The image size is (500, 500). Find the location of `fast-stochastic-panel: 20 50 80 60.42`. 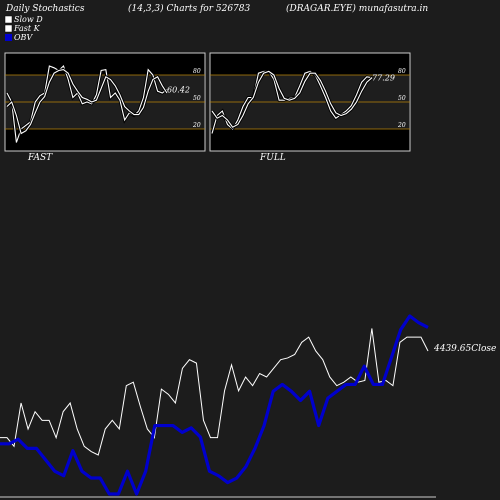

fast-stochastic-panel: 20 50 80 60.42 is located at coordinates (105, 102).